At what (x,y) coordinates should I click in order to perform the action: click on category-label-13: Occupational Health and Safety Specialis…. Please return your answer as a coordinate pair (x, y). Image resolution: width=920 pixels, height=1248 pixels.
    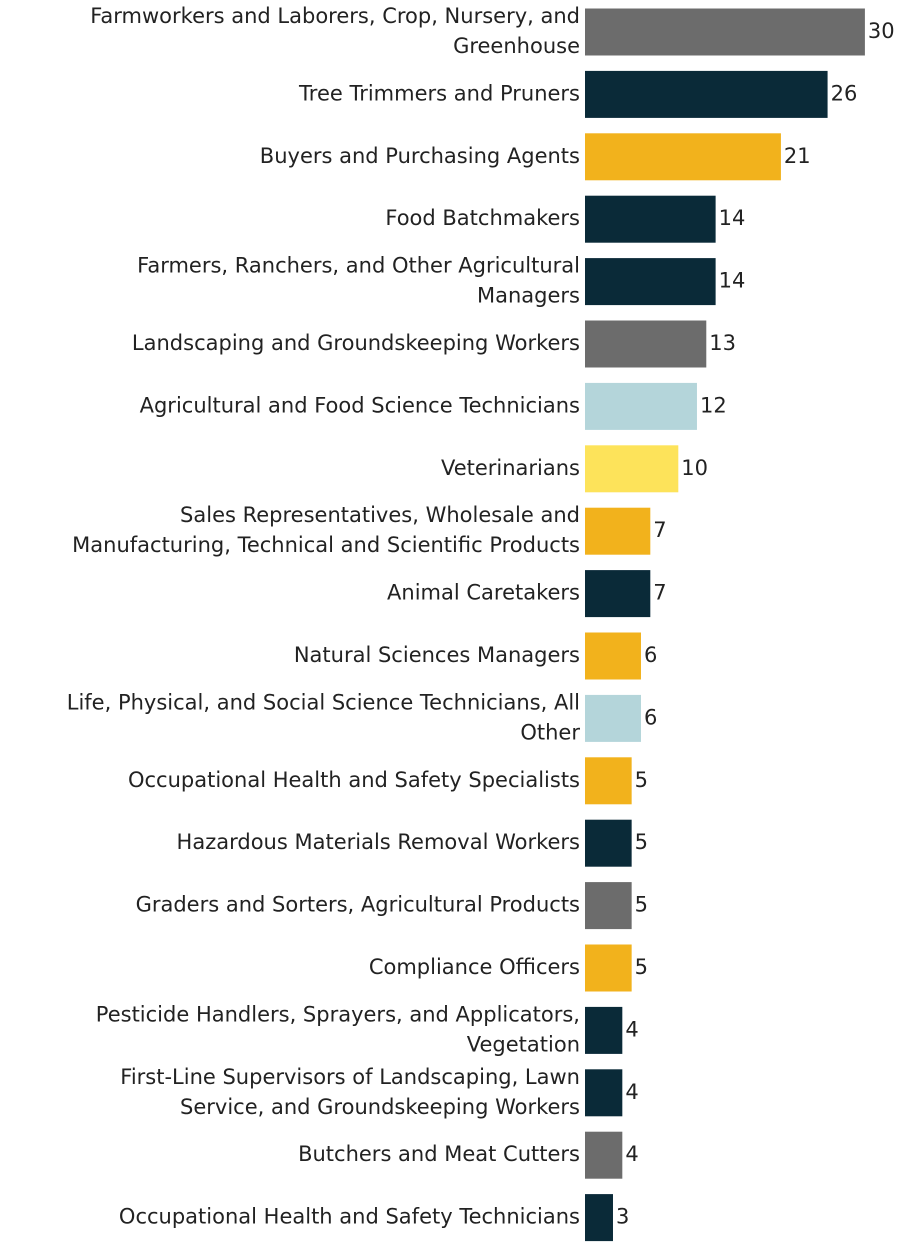
    Looking at the image, I should click on (354, 780).